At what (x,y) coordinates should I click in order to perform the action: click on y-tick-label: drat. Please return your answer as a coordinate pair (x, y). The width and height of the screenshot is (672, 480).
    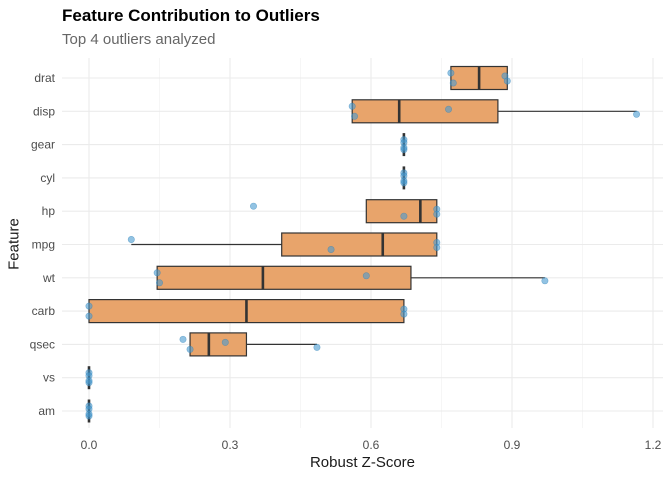
    Looking at the image, I should click on (44, 78).